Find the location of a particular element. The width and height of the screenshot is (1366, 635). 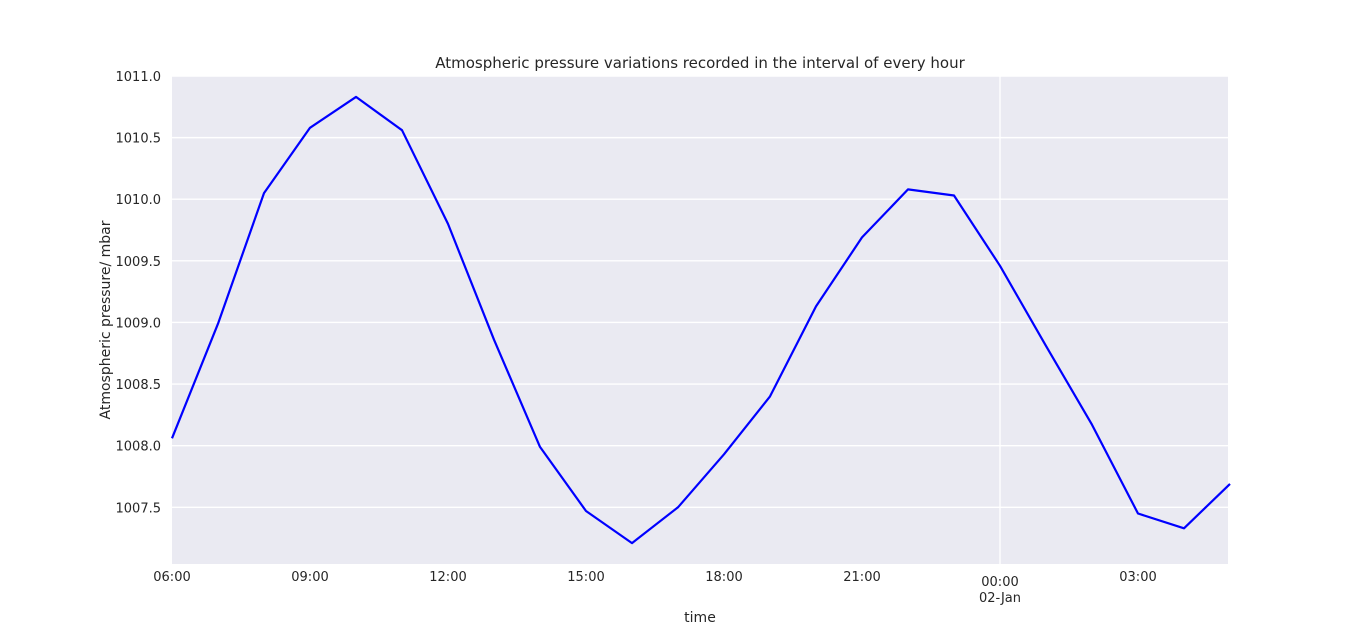

x-tick-label: 09:00 is located at coordinates (309, 577).